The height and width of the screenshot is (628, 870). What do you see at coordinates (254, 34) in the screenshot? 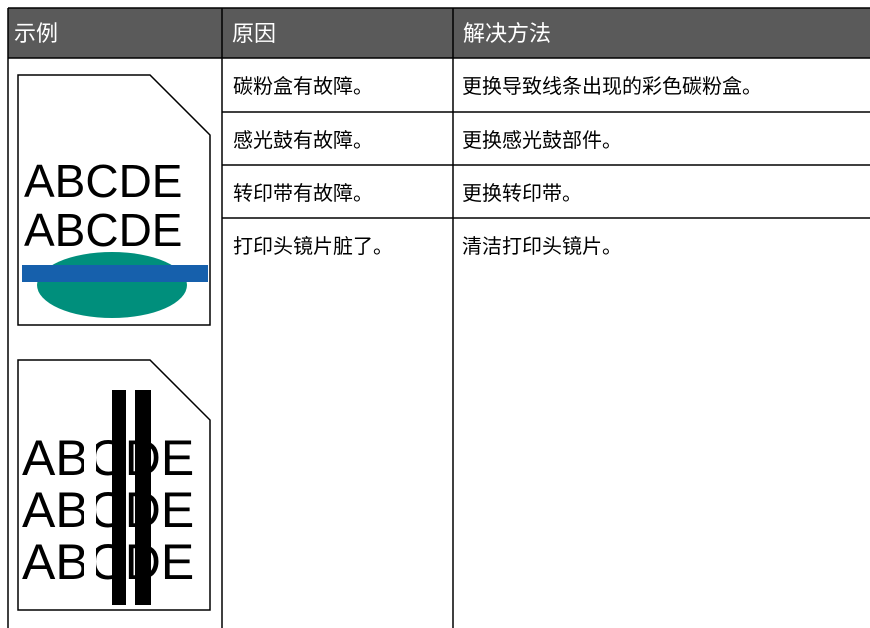
I see `header-cell: 原因` at bounding box center [254, 34].